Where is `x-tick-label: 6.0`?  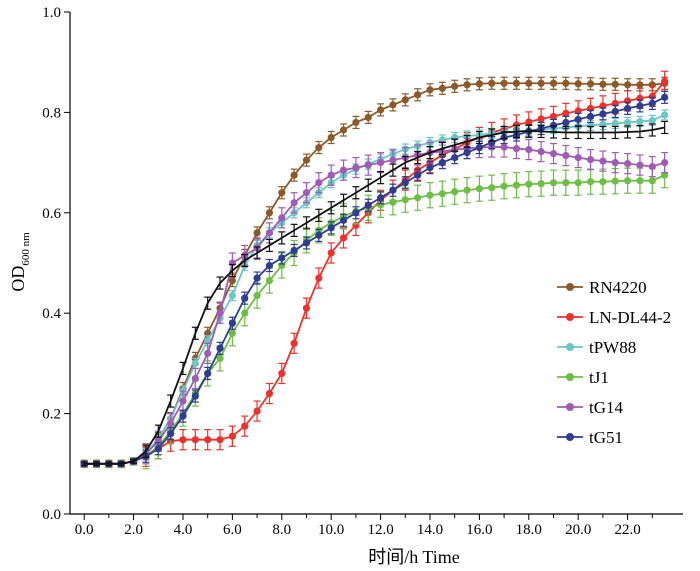
x-tick-label: 6.0 is located at coordinates (232, 530).